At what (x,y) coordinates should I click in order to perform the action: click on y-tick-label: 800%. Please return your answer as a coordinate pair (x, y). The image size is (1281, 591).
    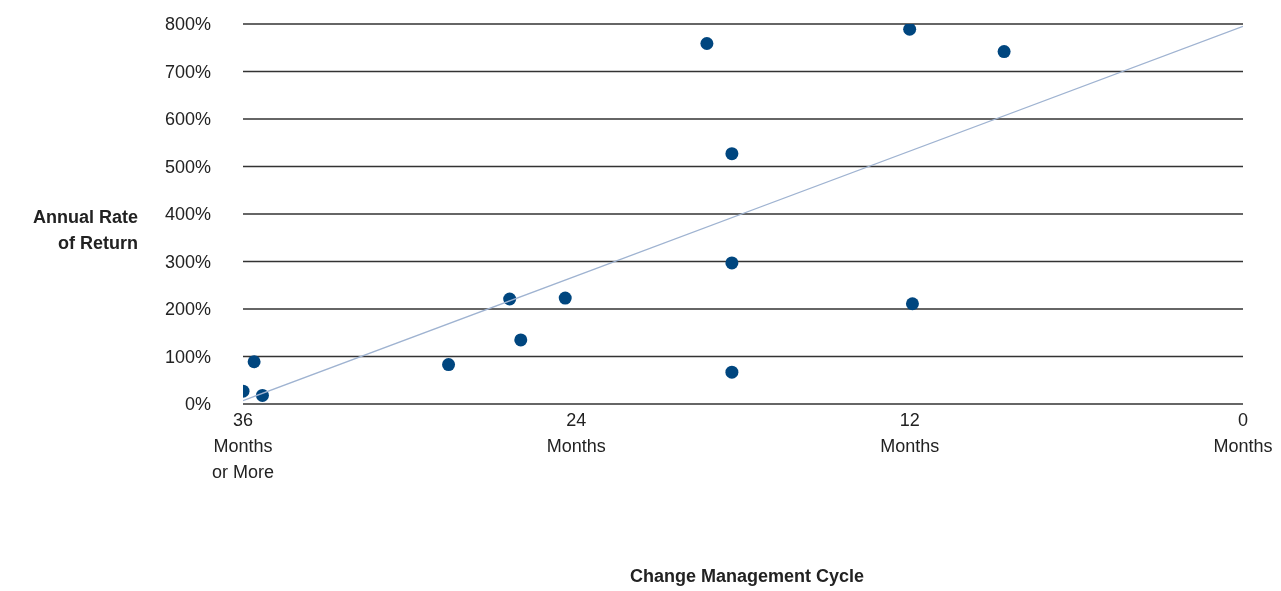
    Looking at the image, I should click on (187, 24).